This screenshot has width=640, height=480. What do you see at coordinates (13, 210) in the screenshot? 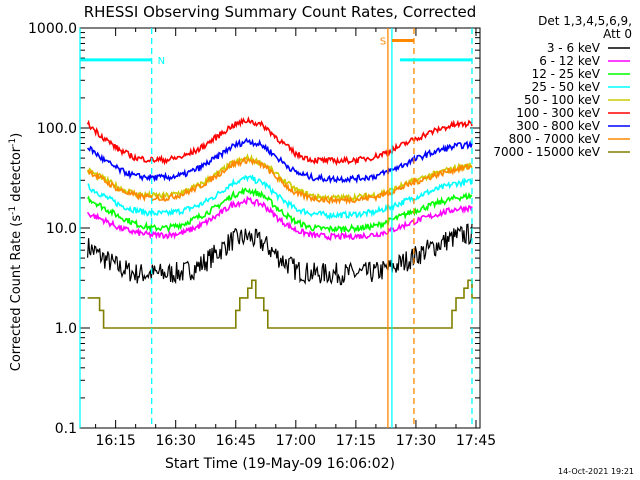
I see `y-label-sup1: -1` at bounding box center [13, 210].